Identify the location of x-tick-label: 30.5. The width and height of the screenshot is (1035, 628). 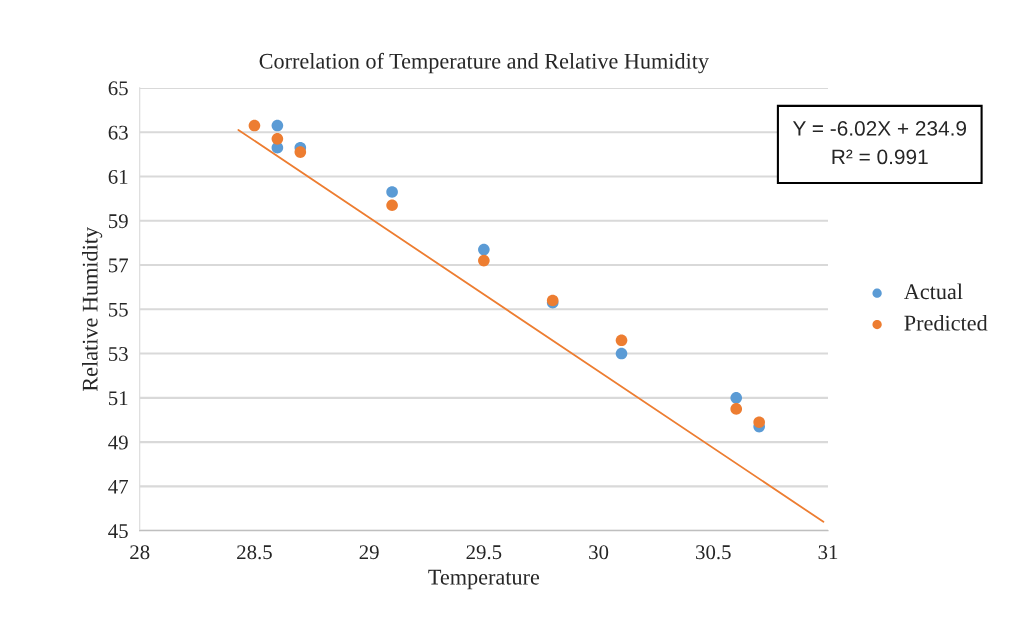
(713, 552).